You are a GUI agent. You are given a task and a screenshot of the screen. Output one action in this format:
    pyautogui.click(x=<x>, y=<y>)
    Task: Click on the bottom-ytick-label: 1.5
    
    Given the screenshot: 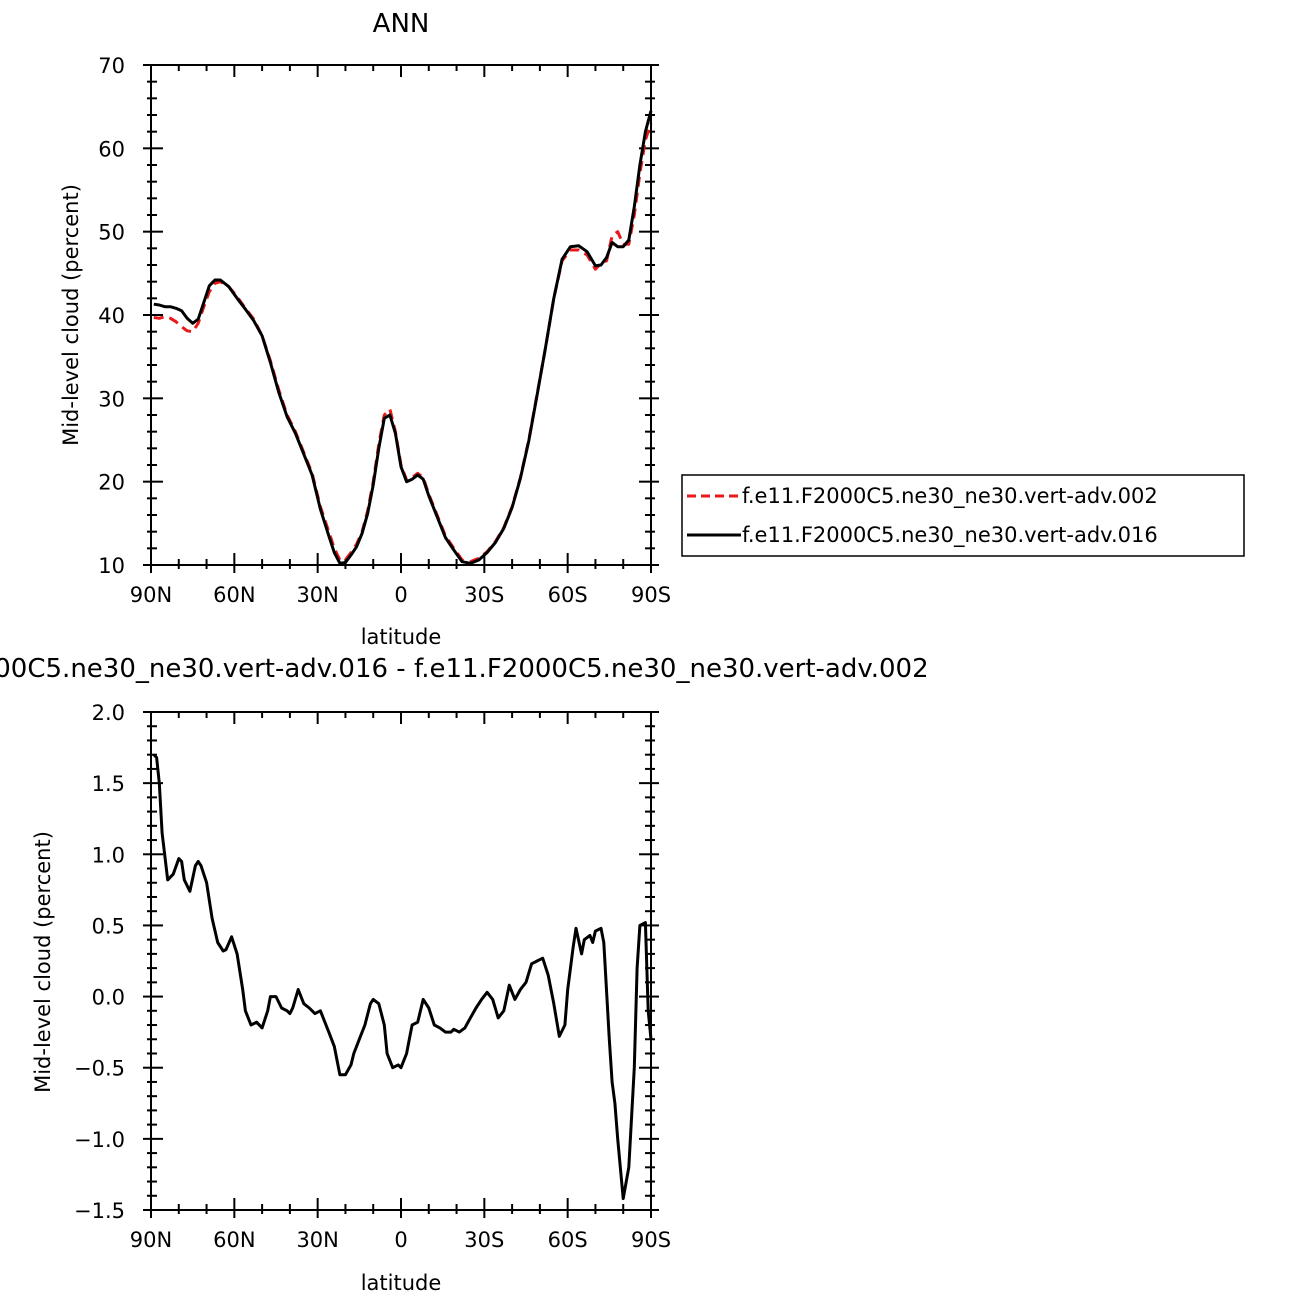 What is the action you would take?
    pyautogui.click(x=108, y=784)
    